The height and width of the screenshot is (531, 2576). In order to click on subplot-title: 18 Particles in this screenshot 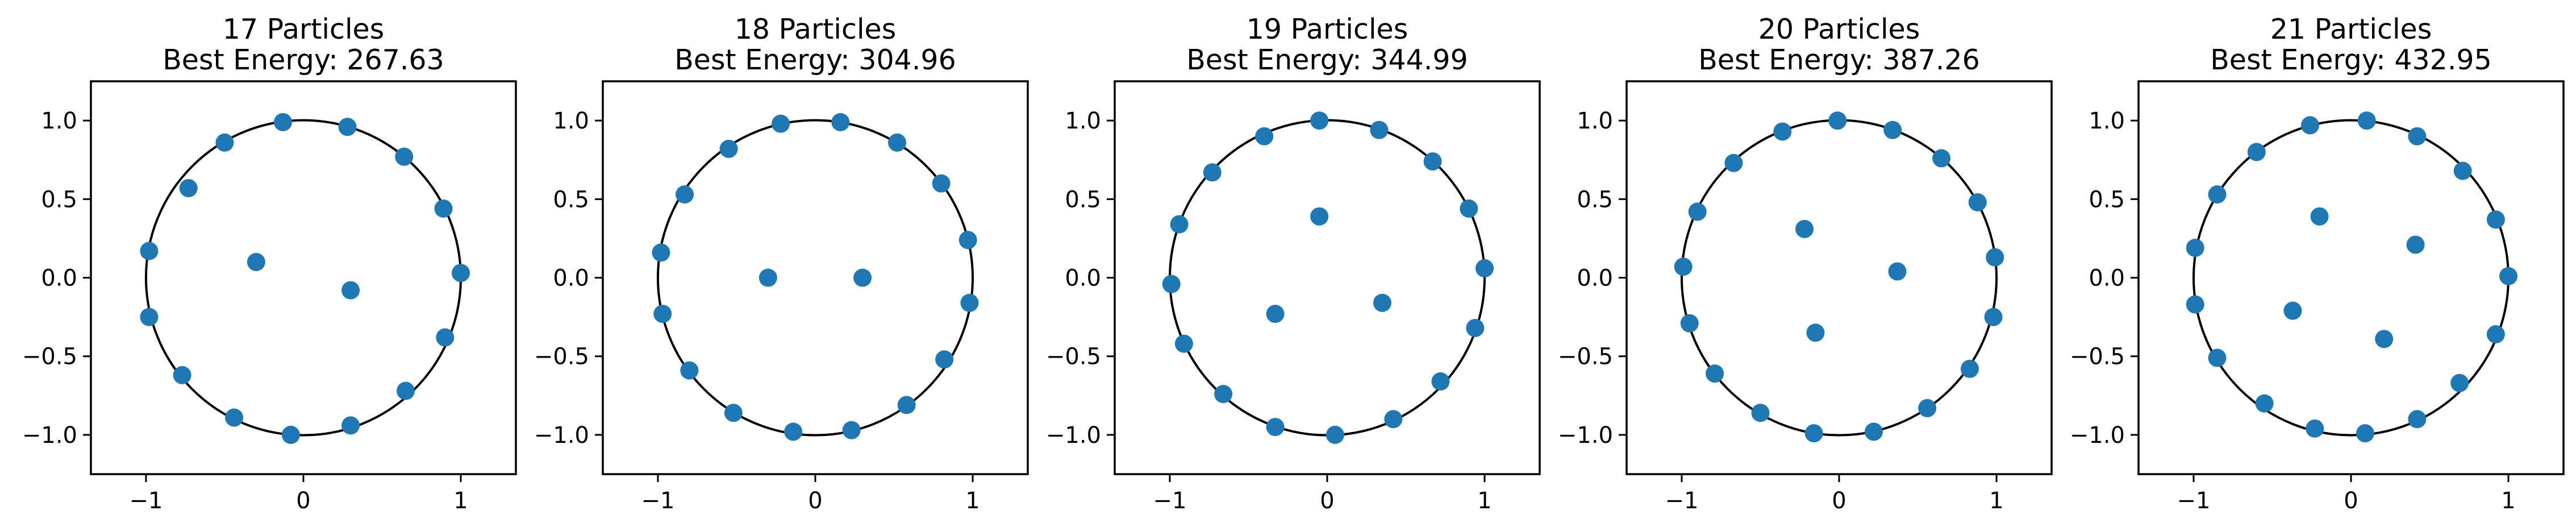, I will do `click(816, 29)`.